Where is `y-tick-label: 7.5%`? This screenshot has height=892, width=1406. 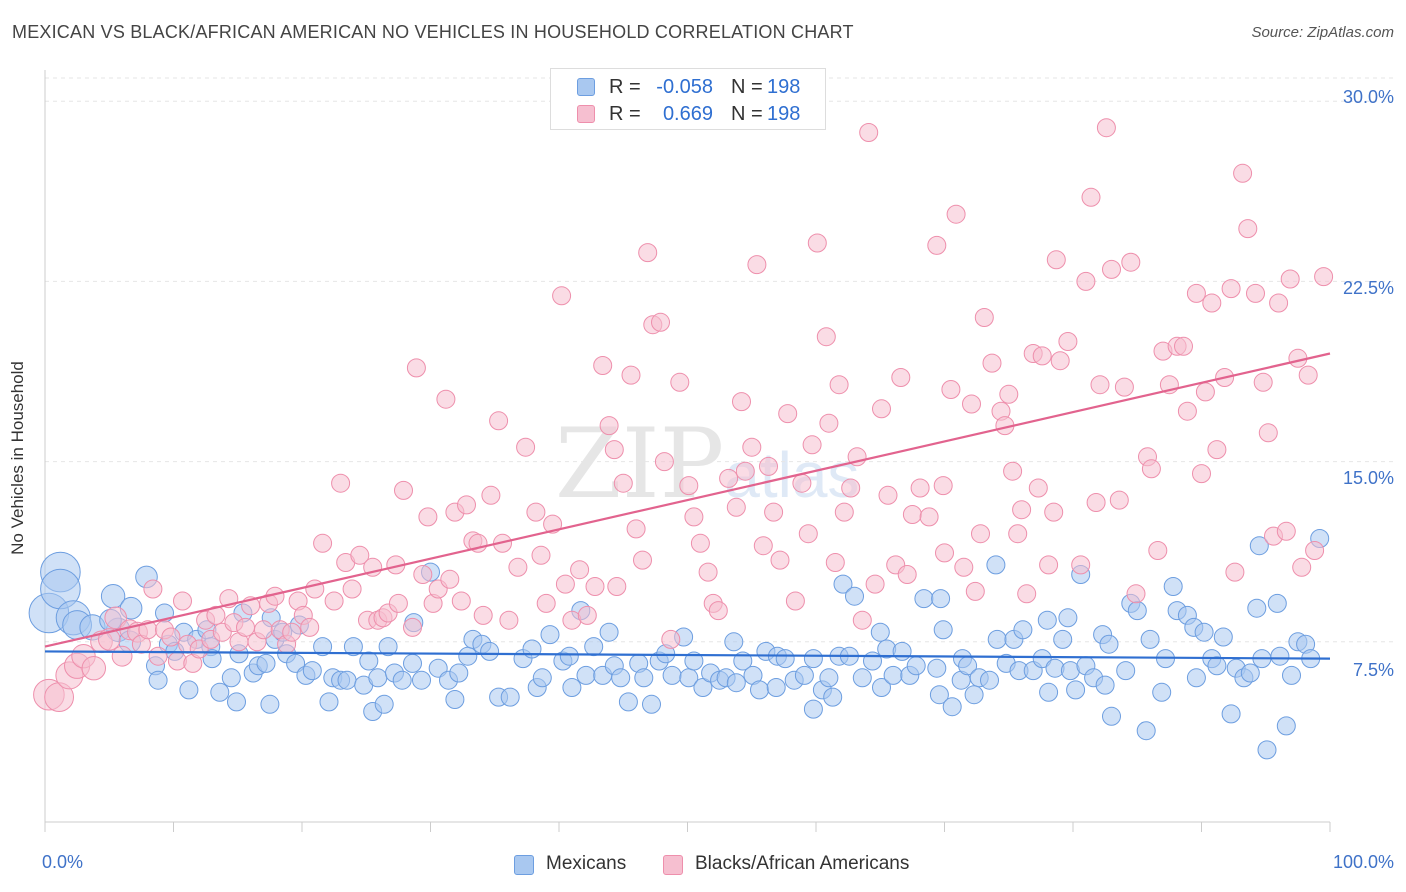
y-tick-label: 7.5% is located at coordinates (1373, 670).